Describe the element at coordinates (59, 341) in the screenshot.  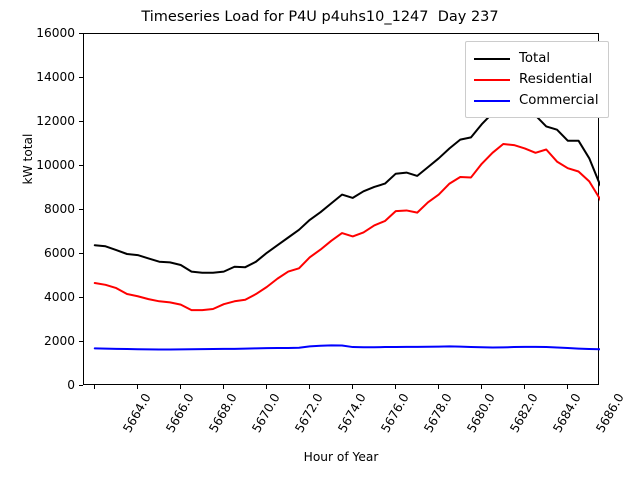
I see `y-tick-label: 2000` at that location.